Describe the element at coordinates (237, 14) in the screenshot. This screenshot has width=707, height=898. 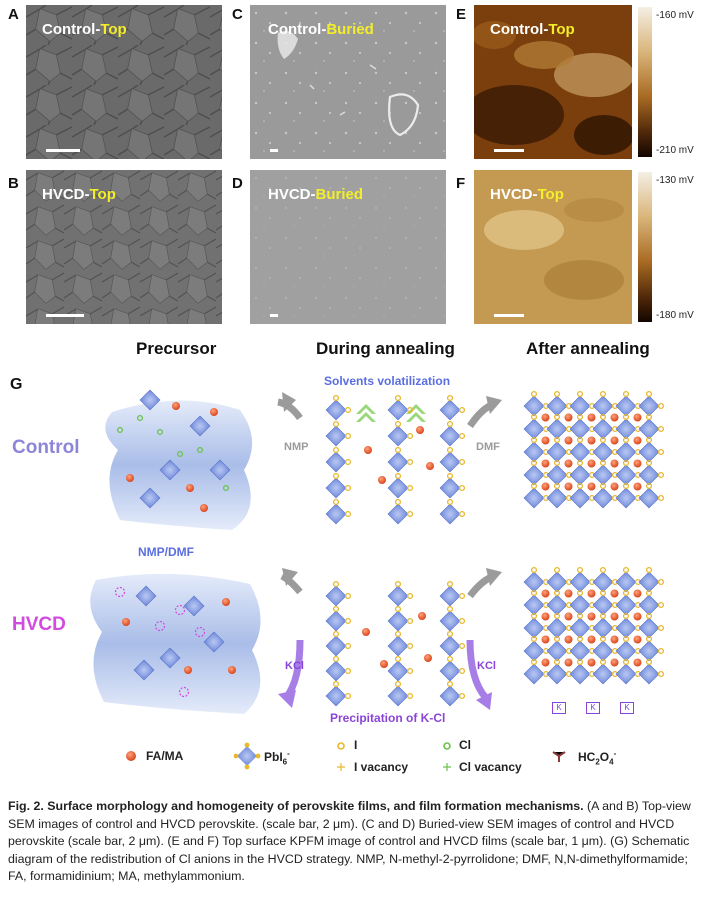
I see `panel-letter-c: C` at that location.